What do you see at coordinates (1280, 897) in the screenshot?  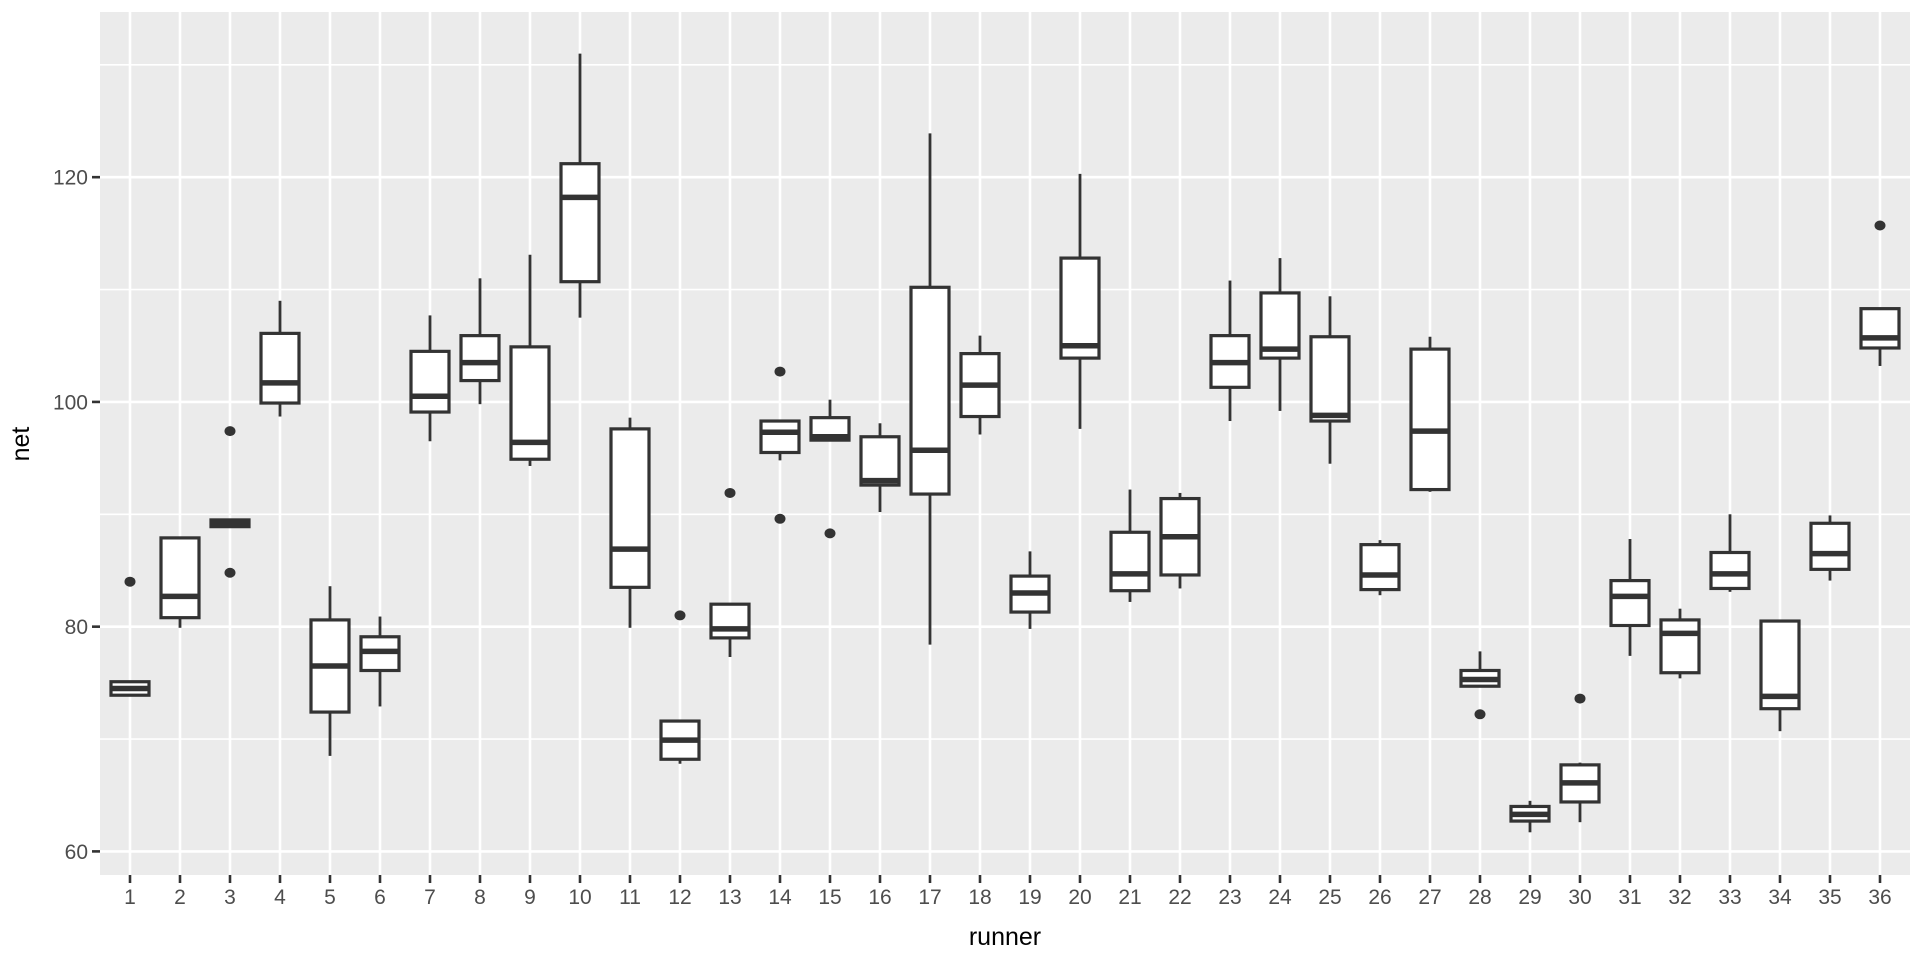 I see `x-tick-label: 24` at bounding box center [1280, 897].